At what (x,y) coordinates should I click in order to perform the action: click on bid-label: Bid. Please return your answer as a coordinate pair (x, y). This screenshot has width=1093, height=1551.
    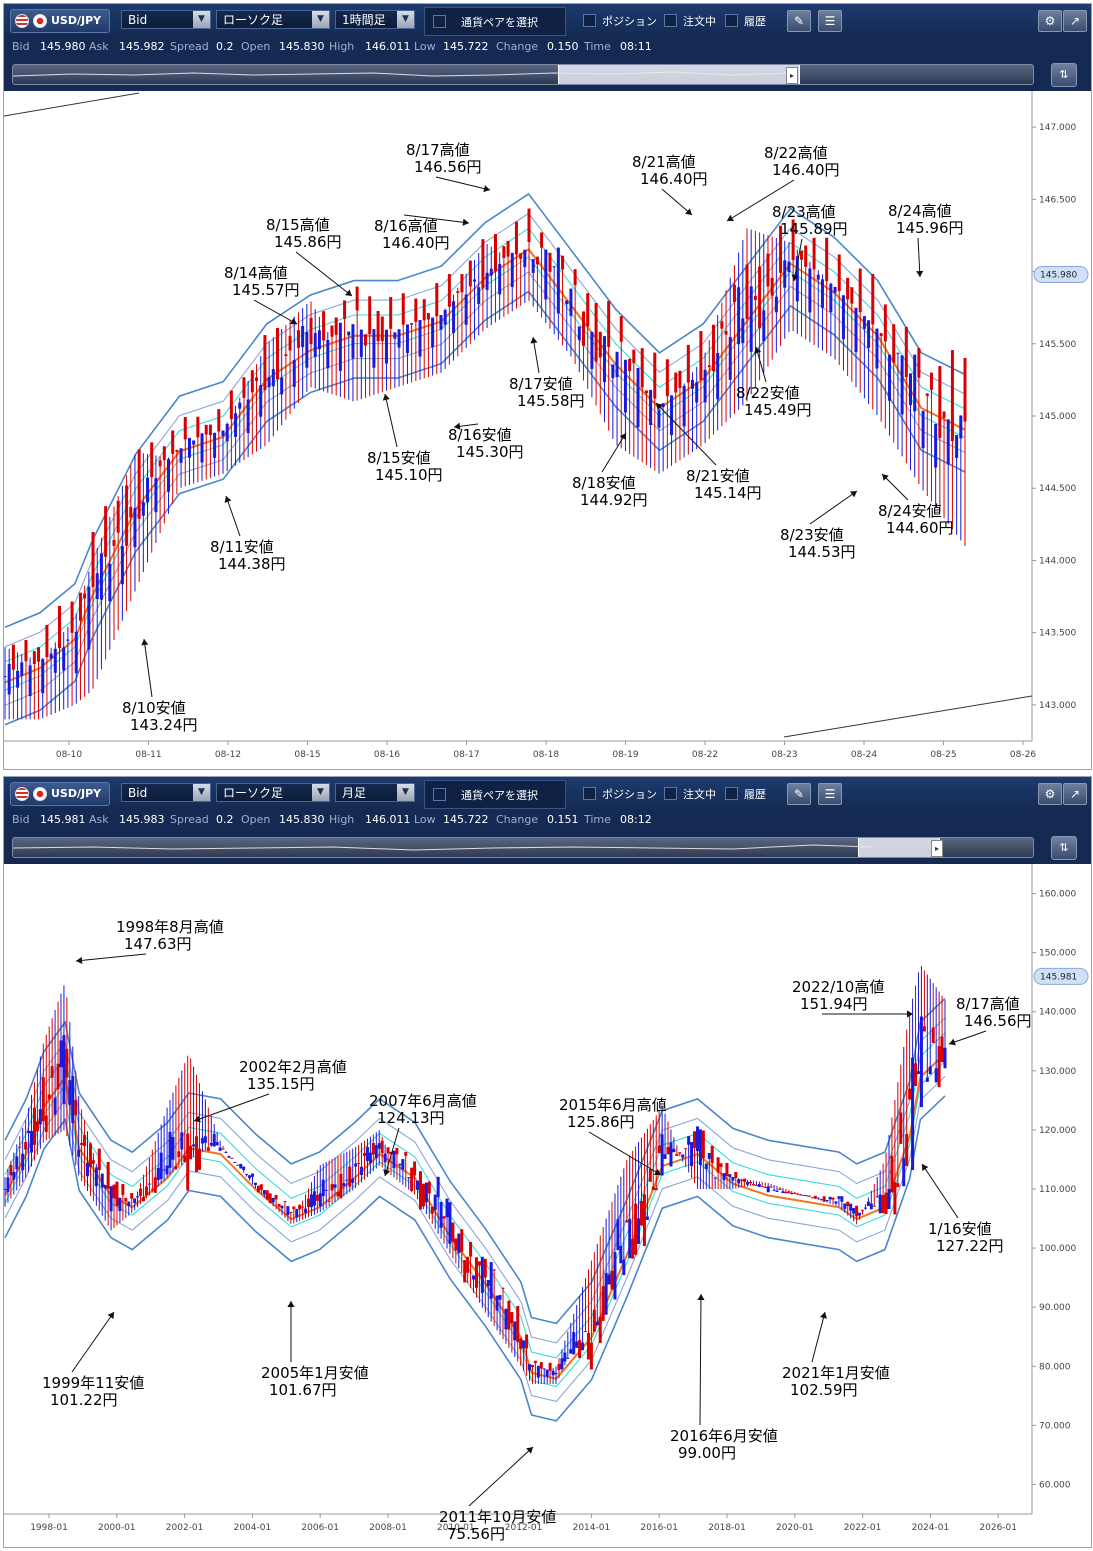
    Looking at the image, I should click on (21, 819).